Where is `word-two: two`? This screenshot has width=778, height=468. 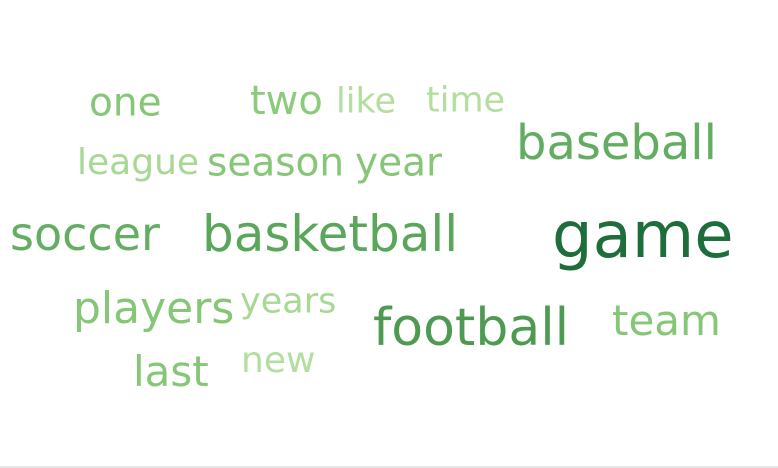 word-two: two is located at coordinates (286, 101).